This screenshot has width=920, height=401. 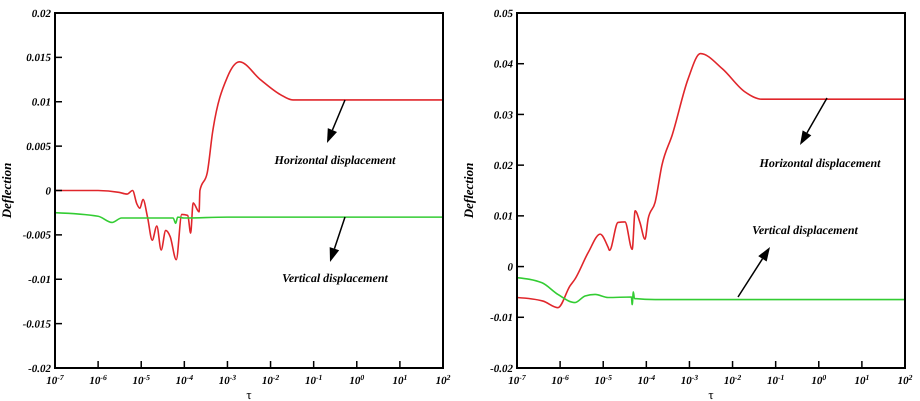 I want to click on y-tick-label: 0.03, so click(x=504, y=115).